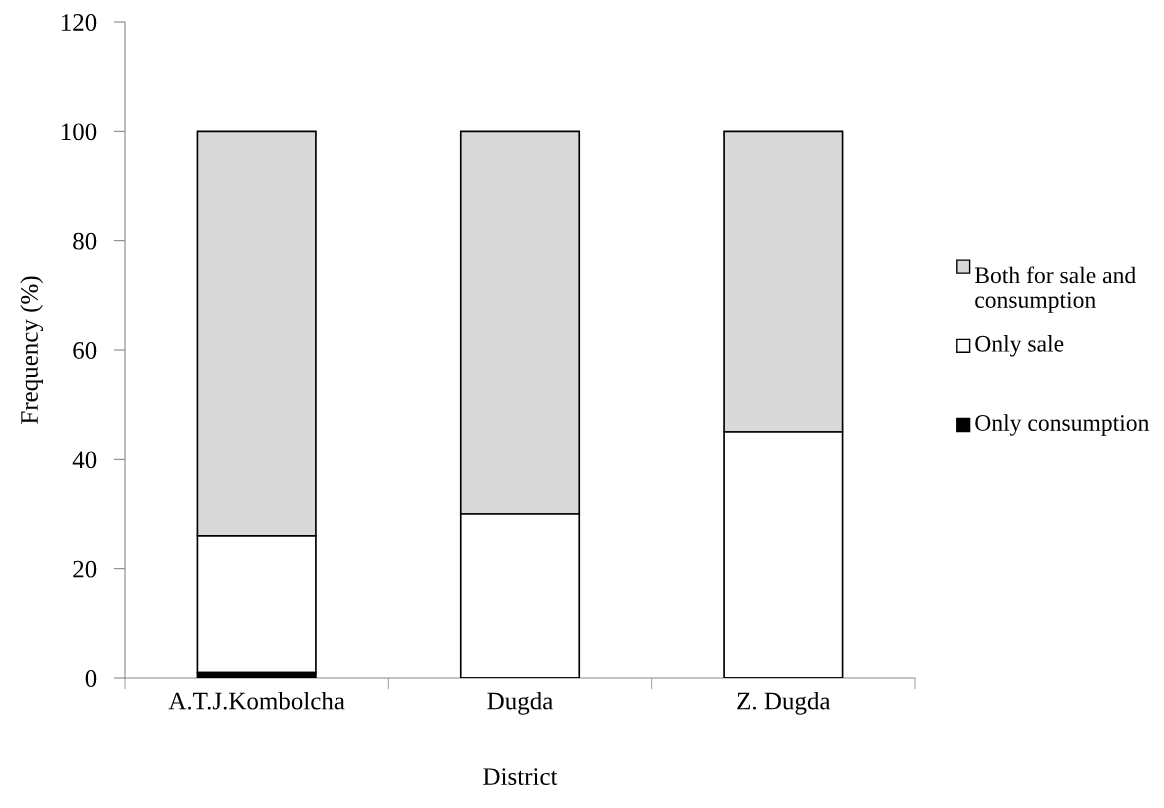  I want to click on y-tick-label: 80, so click(85, 241).